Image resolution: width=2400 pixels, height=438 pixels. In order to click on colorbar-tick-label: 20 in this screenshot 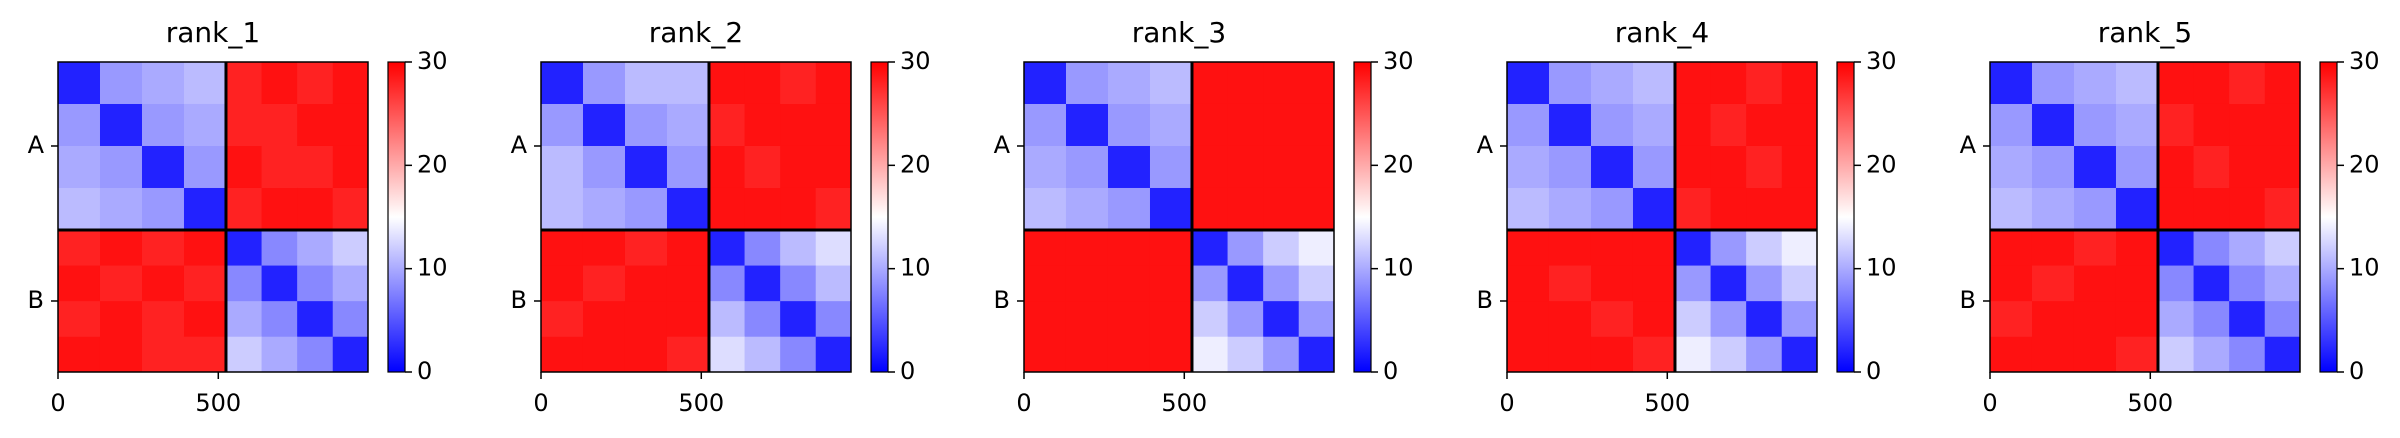, I will do `click(432, 164)`.